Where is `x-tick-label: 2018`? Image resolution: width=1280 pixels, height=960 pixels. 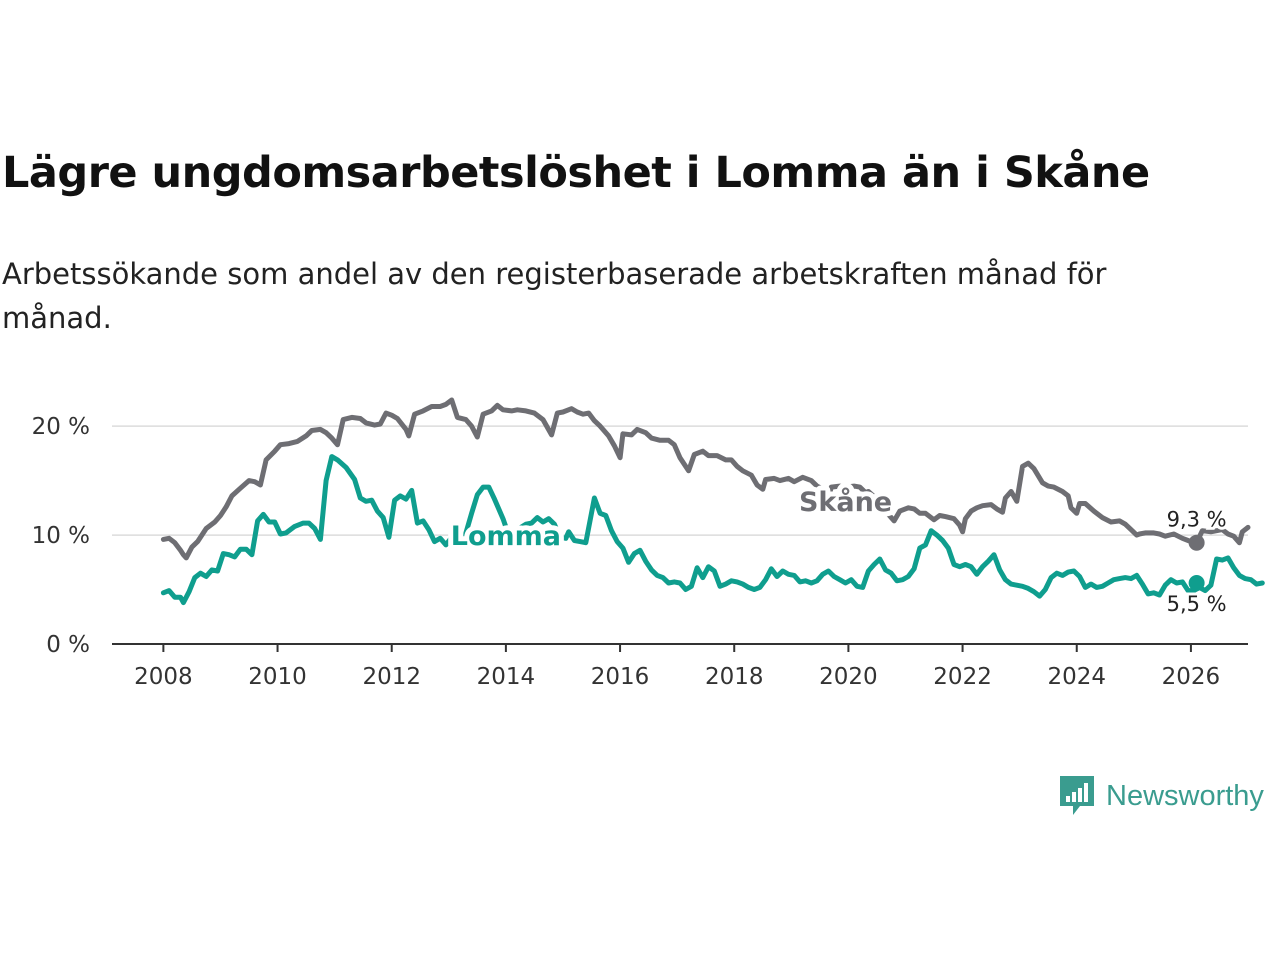 x-tick-label: 2018 is located at coordinates (734, 677).